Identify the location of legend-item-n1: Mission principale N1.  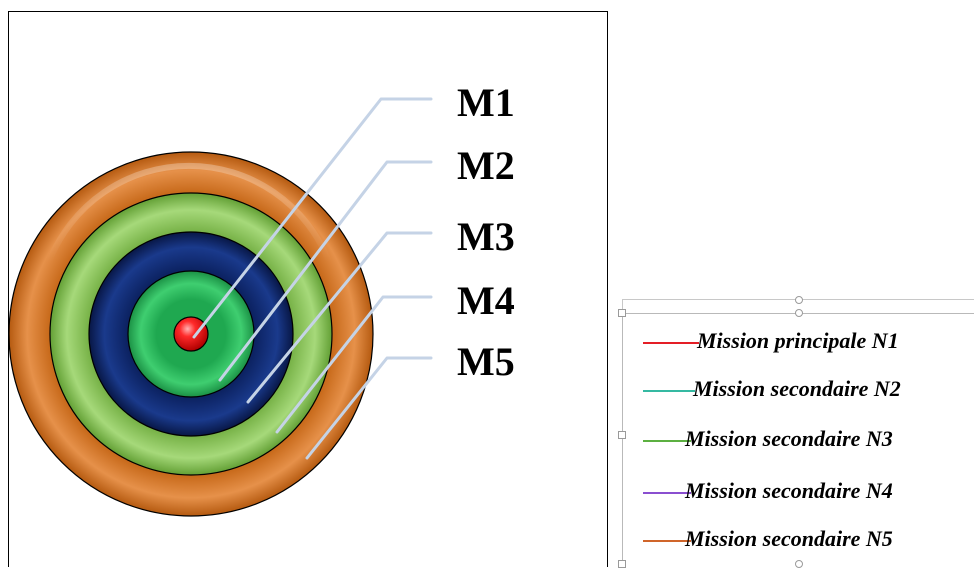
(798, 343).